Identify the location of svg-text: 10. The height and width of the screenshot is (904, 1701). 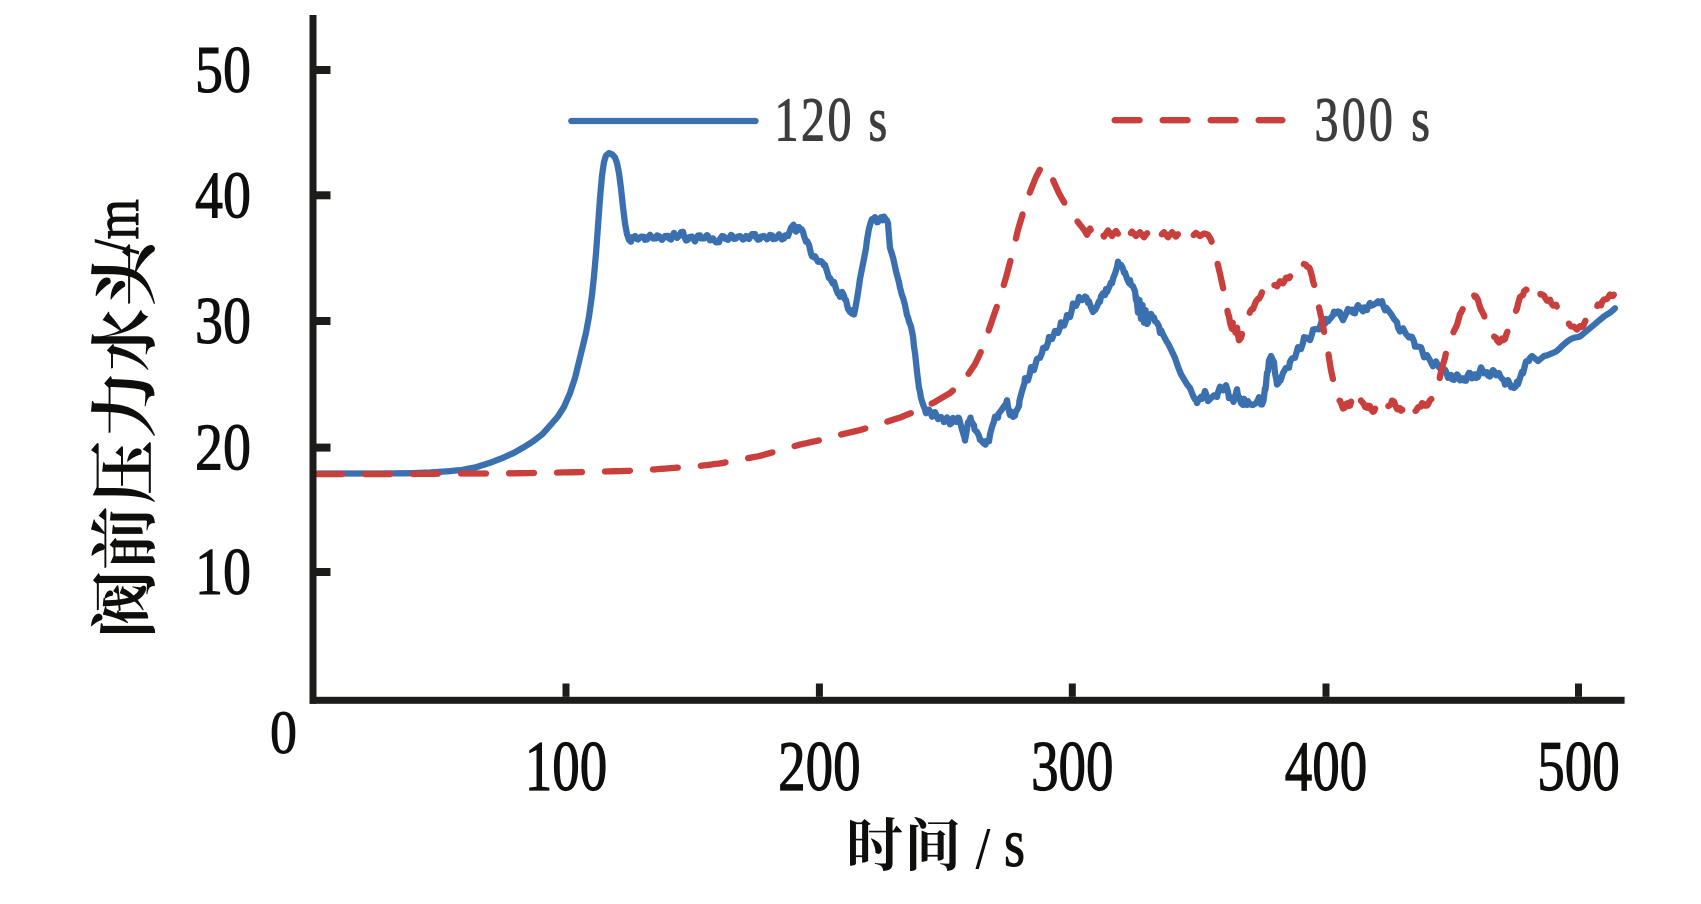
(223, 572).